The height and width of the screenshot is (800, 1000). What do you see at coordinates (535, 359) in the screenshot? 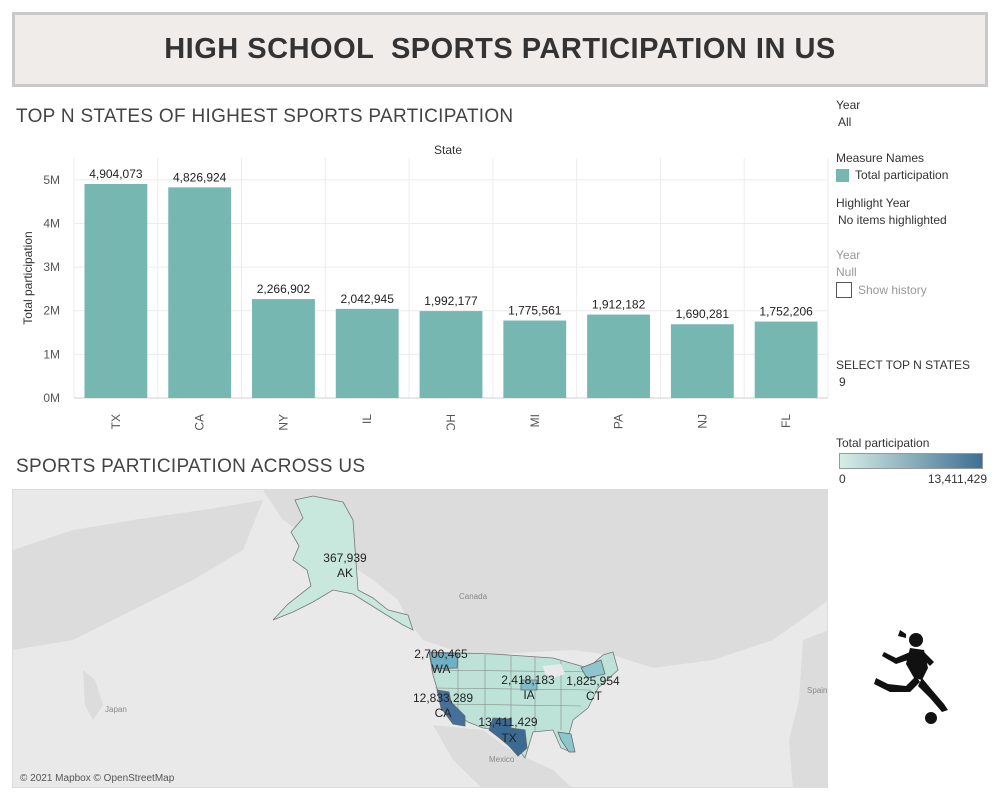
I see `bar-mi` at bounding box center [535, 359].